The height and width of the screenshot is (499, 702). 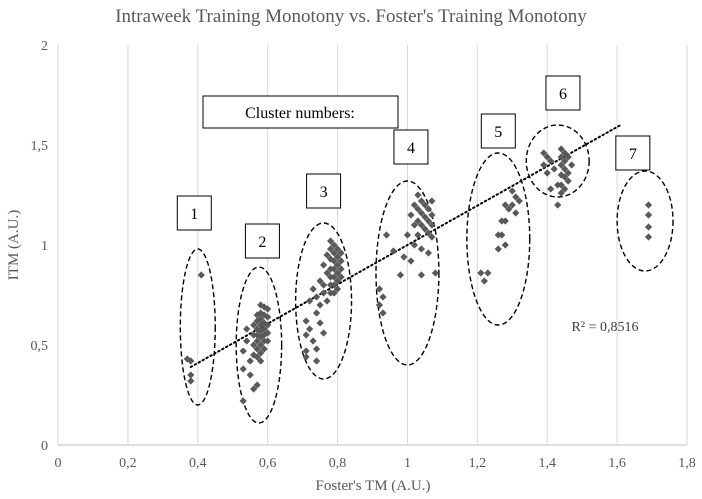 What do you see at coordinates (563, 94) in the screenshot?
I see `cluster-label: 6` at bounding box center [563, 94].